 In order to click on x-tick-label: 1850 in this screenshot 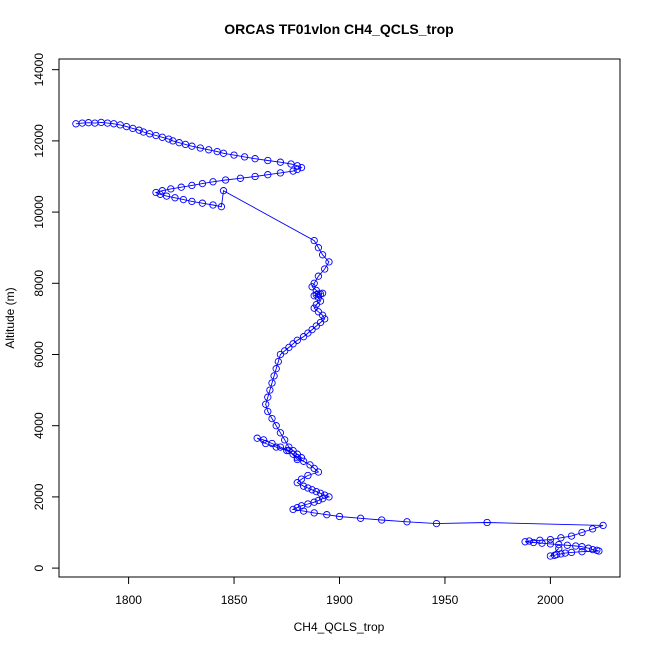, I will do `click(234, 600)`.